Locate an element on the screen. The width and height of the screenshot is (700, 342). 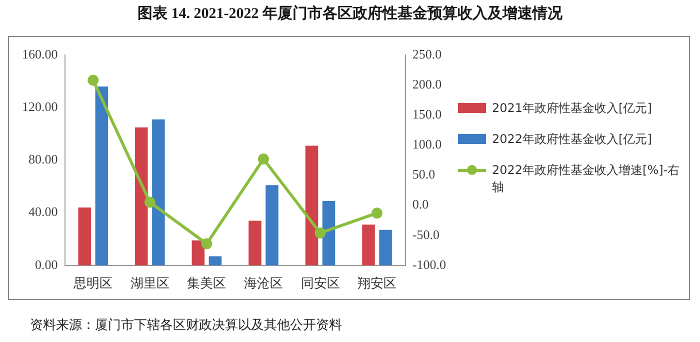
y2-tick-label: -100.0 is located at coordinates (429, 264).